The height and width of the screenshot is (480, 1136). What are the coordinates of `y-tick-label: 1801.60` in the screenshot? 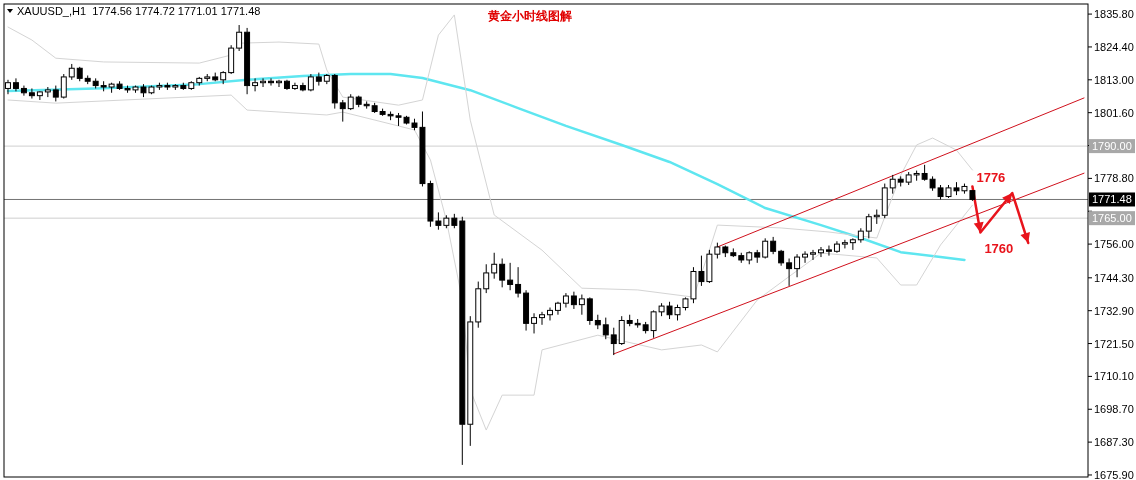 It's located at (1114, 112).